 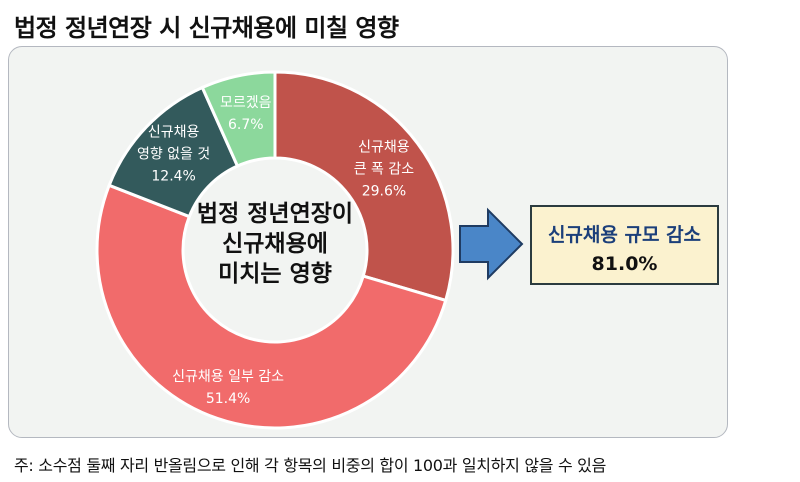 What do you see at coordinates (624, 235) in the screenshot?
I see `summary-label: 신규채용 규모 감소` at bounding box center [624, 235].